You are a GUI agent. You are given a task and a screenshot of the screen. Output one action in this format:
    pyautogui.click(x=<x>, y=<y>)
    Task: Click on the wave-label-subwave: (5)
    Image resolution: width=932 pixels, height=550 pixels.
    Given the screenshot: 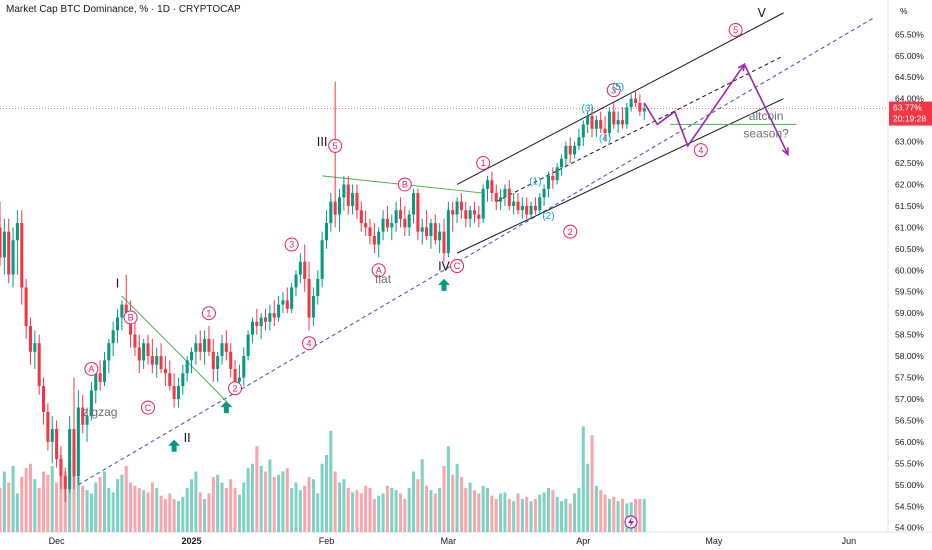 What is the action you would take?
    pyautogui.click(x=618, y=87)
    